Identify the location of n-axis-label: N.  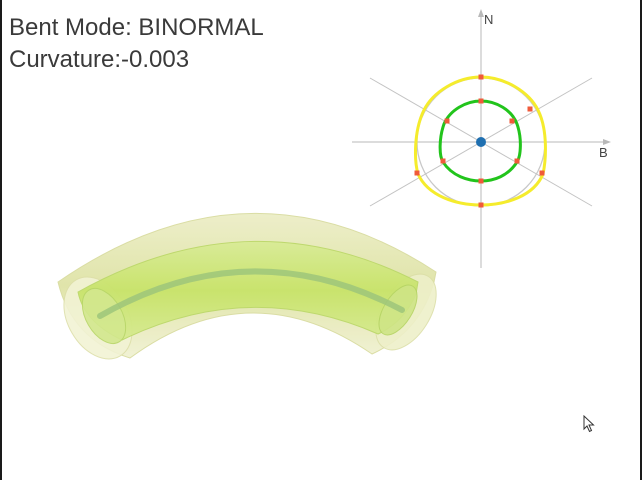
(488, 19).